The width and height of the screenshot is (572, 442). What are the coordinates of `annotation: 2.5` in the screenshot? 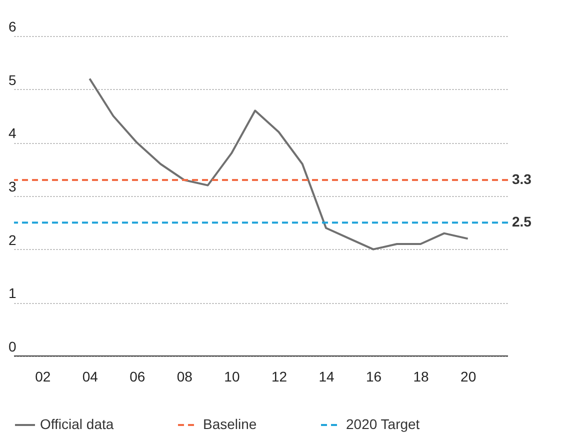 It's located at (522, 222).